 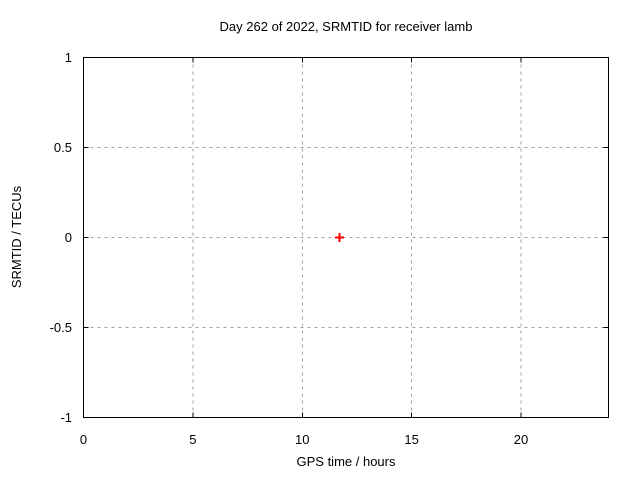 I want to click on y-tick-label: 1, so click(x=68, y=57).